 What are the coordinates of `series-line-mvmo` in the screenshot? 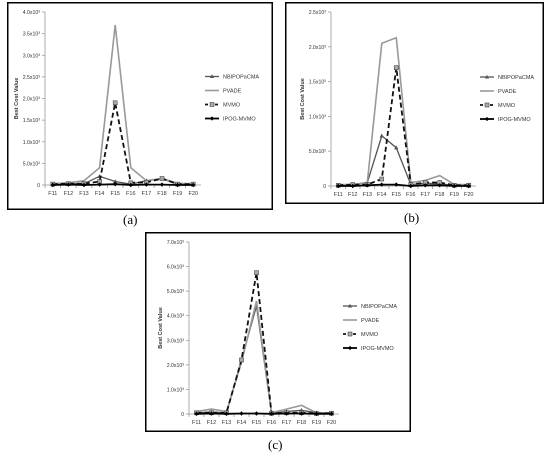 It's located at (123, 144).